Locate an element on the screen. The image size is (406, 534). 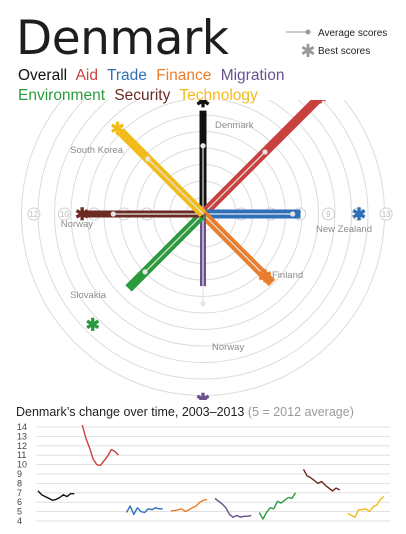
average-line-environment is located at coordinates (174, 243).